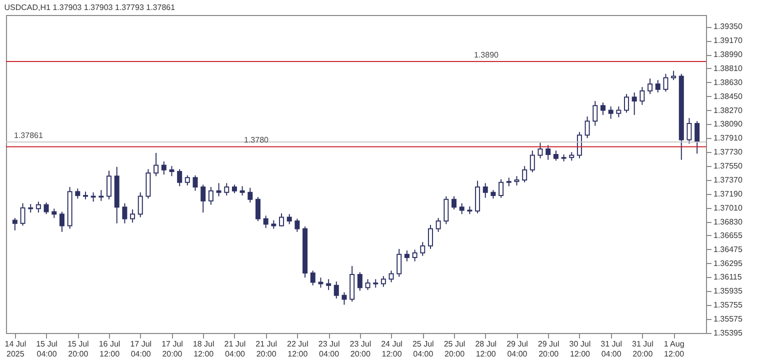 The image size is (758, 363). What do you see at coordinates (486, 349) in the screenshot?
I see `x-tick-label: 28 Jul 12:00` at bounding box center [486, 349].